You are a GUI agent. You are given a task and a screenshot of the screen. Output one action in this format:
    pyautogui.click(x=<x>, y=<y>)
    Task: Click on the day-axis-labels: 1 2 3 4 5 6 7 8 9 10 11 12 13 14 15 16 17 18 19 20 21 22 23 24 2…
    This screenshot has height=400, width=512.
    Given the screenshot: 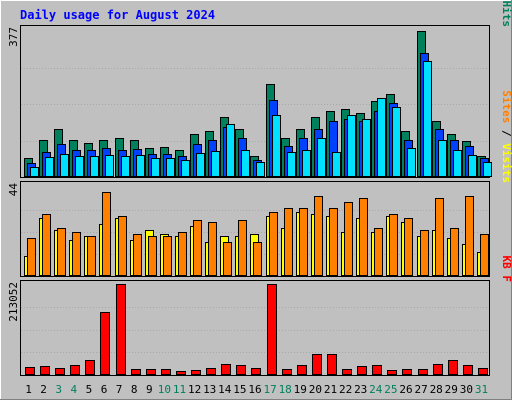 What is the action you would take?
    pyautogui.click(x=256, y=389)
    